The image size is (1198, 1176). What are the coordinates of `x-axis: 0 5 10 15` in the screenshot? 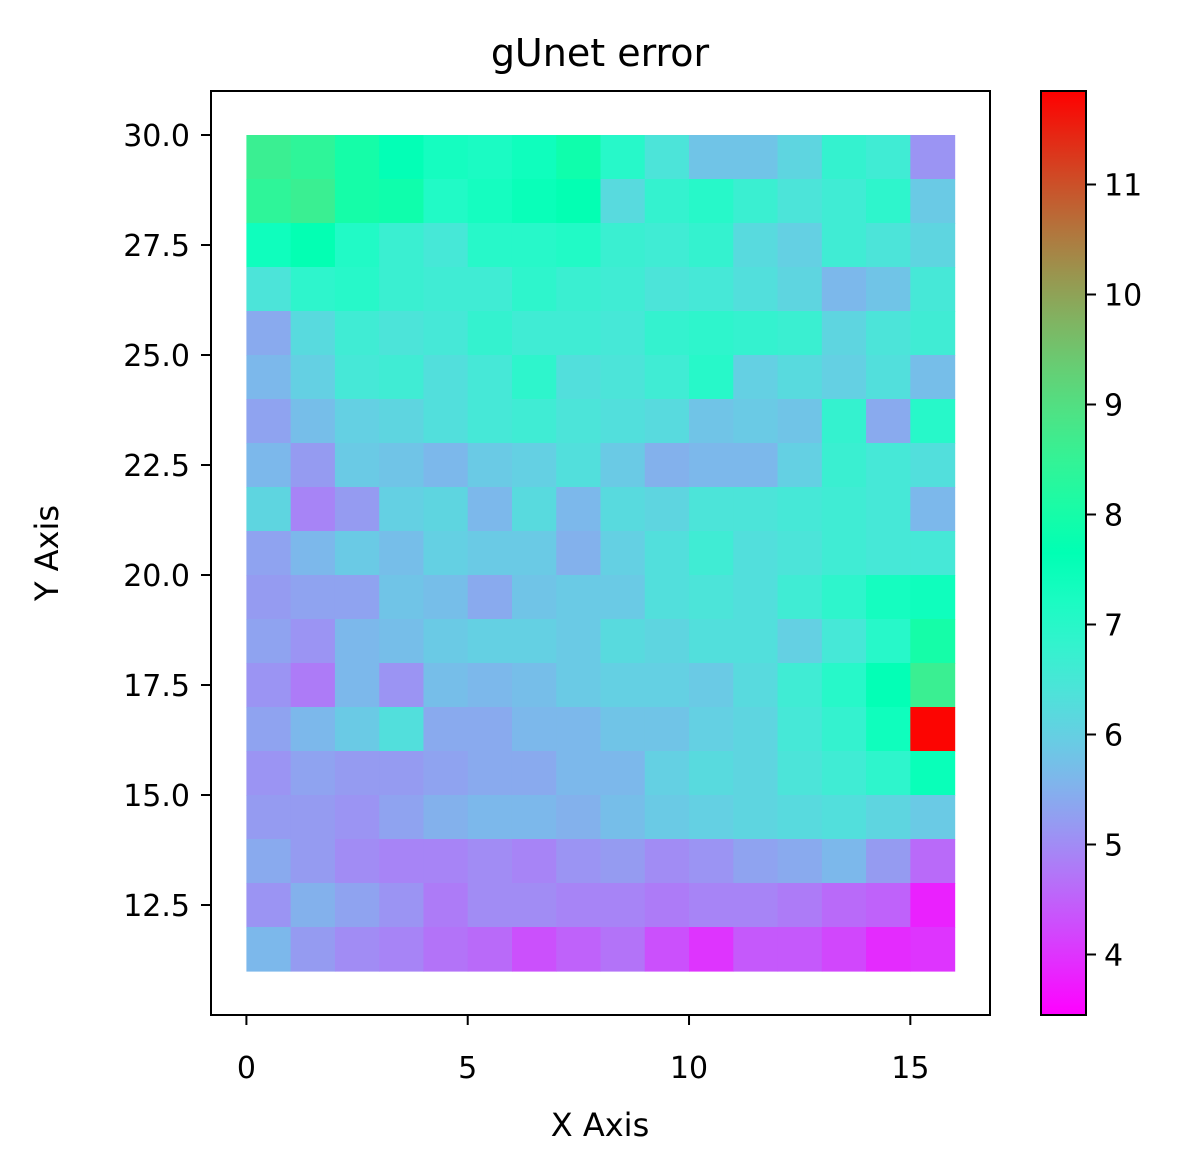 It's located at (583, 1050).